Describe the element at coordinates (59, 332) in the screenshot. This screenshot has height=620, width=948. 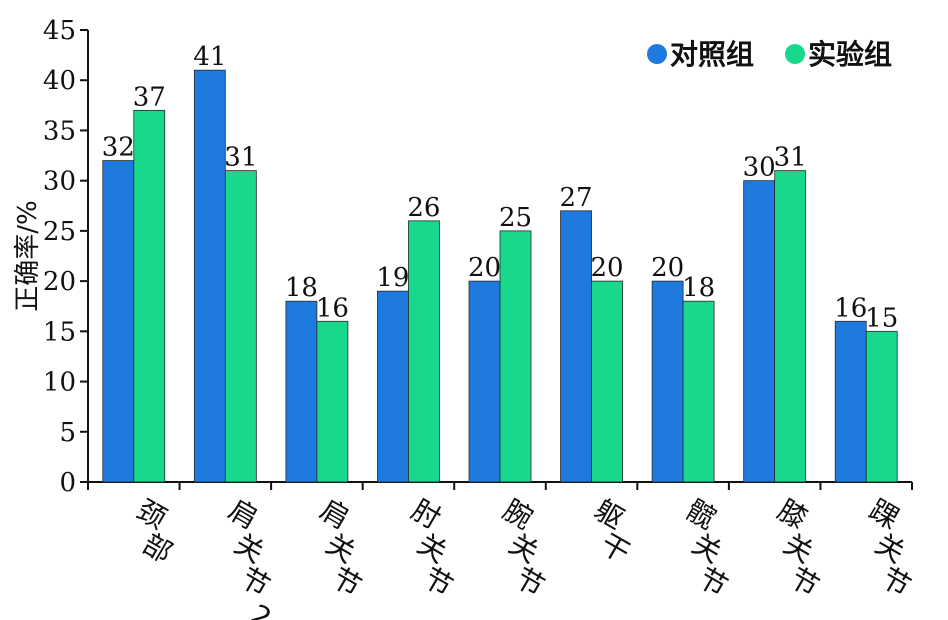
I see `y-tick-label: 15` at that location.